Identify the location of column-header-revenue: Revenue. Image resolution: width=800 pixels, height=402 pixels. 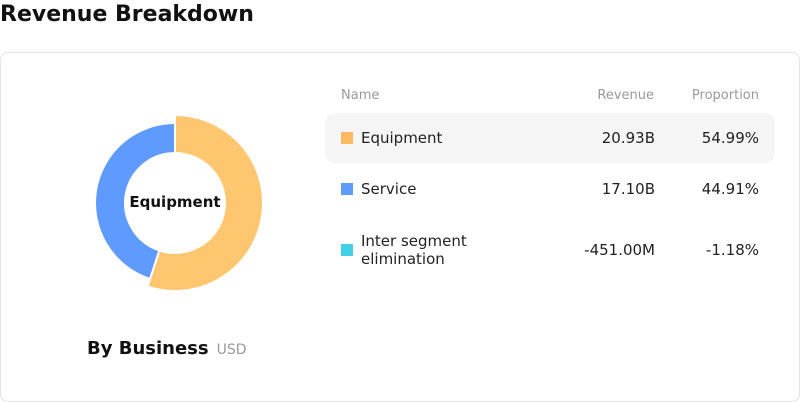
(625, 95).